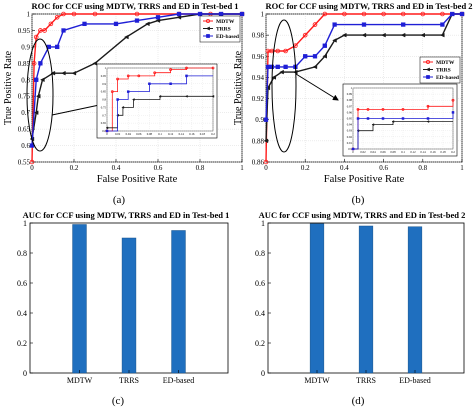 The width and height of the screenshot is (474, 411). Describe the element at coordinates (80, 380) in the screenshot. I see `x-tick-label: MDTW` at that location.